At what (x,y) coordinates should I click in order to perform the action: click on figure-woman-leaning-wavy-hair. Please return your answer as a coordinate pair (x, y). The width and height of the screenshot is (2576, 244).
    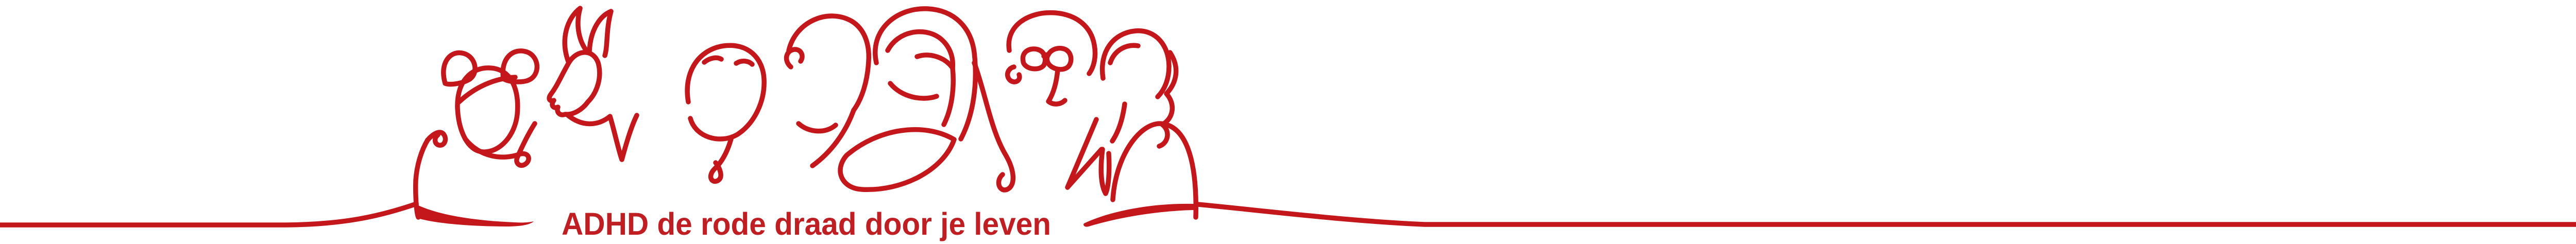
    Looking at the image, I should click on (1149, 124).